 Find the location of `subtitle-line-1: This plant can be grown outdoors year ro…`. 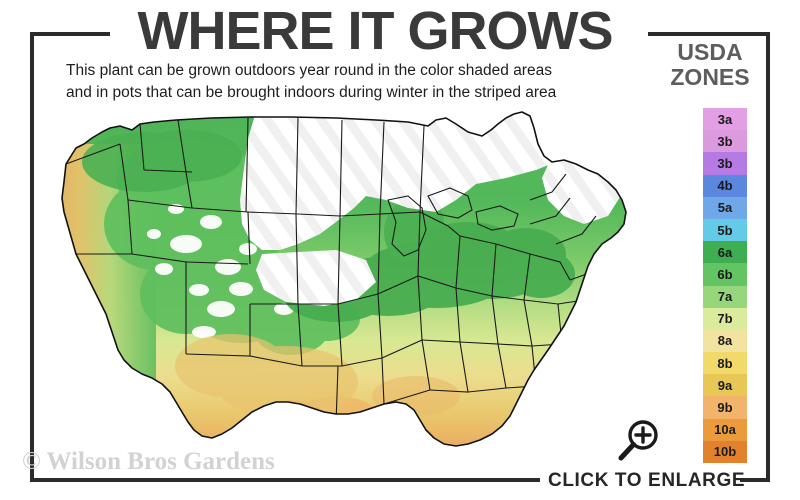

subtitle-line-1: This plant can be grown outdoors year ro… is located at coordinates (309, 70).